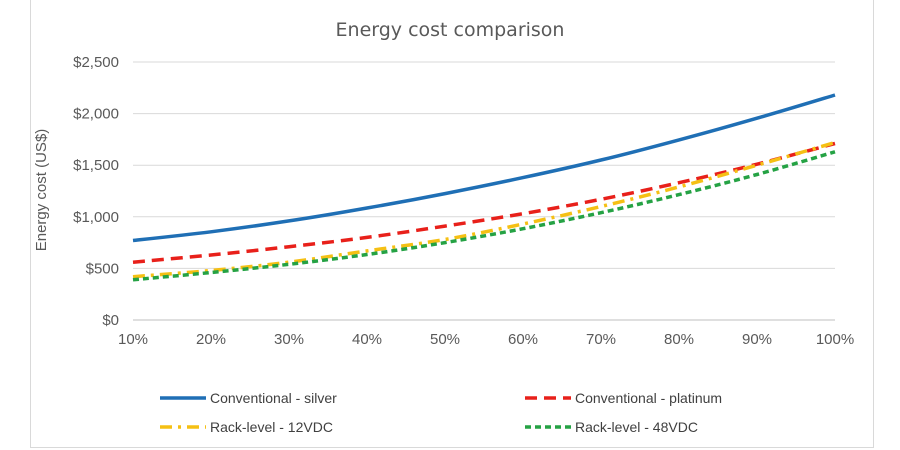 This screenshot has width=900, height=450. What do you see at coordinates (102, 268) in the screenshot?
I see `y-tick-label: $500` at bounding box center [102, 268].